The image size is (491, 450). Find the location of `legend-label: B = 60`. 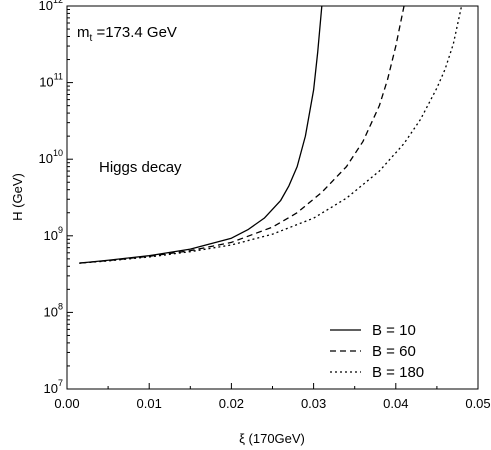

legend-label: B = 60 is located at coordinates (394, 351).